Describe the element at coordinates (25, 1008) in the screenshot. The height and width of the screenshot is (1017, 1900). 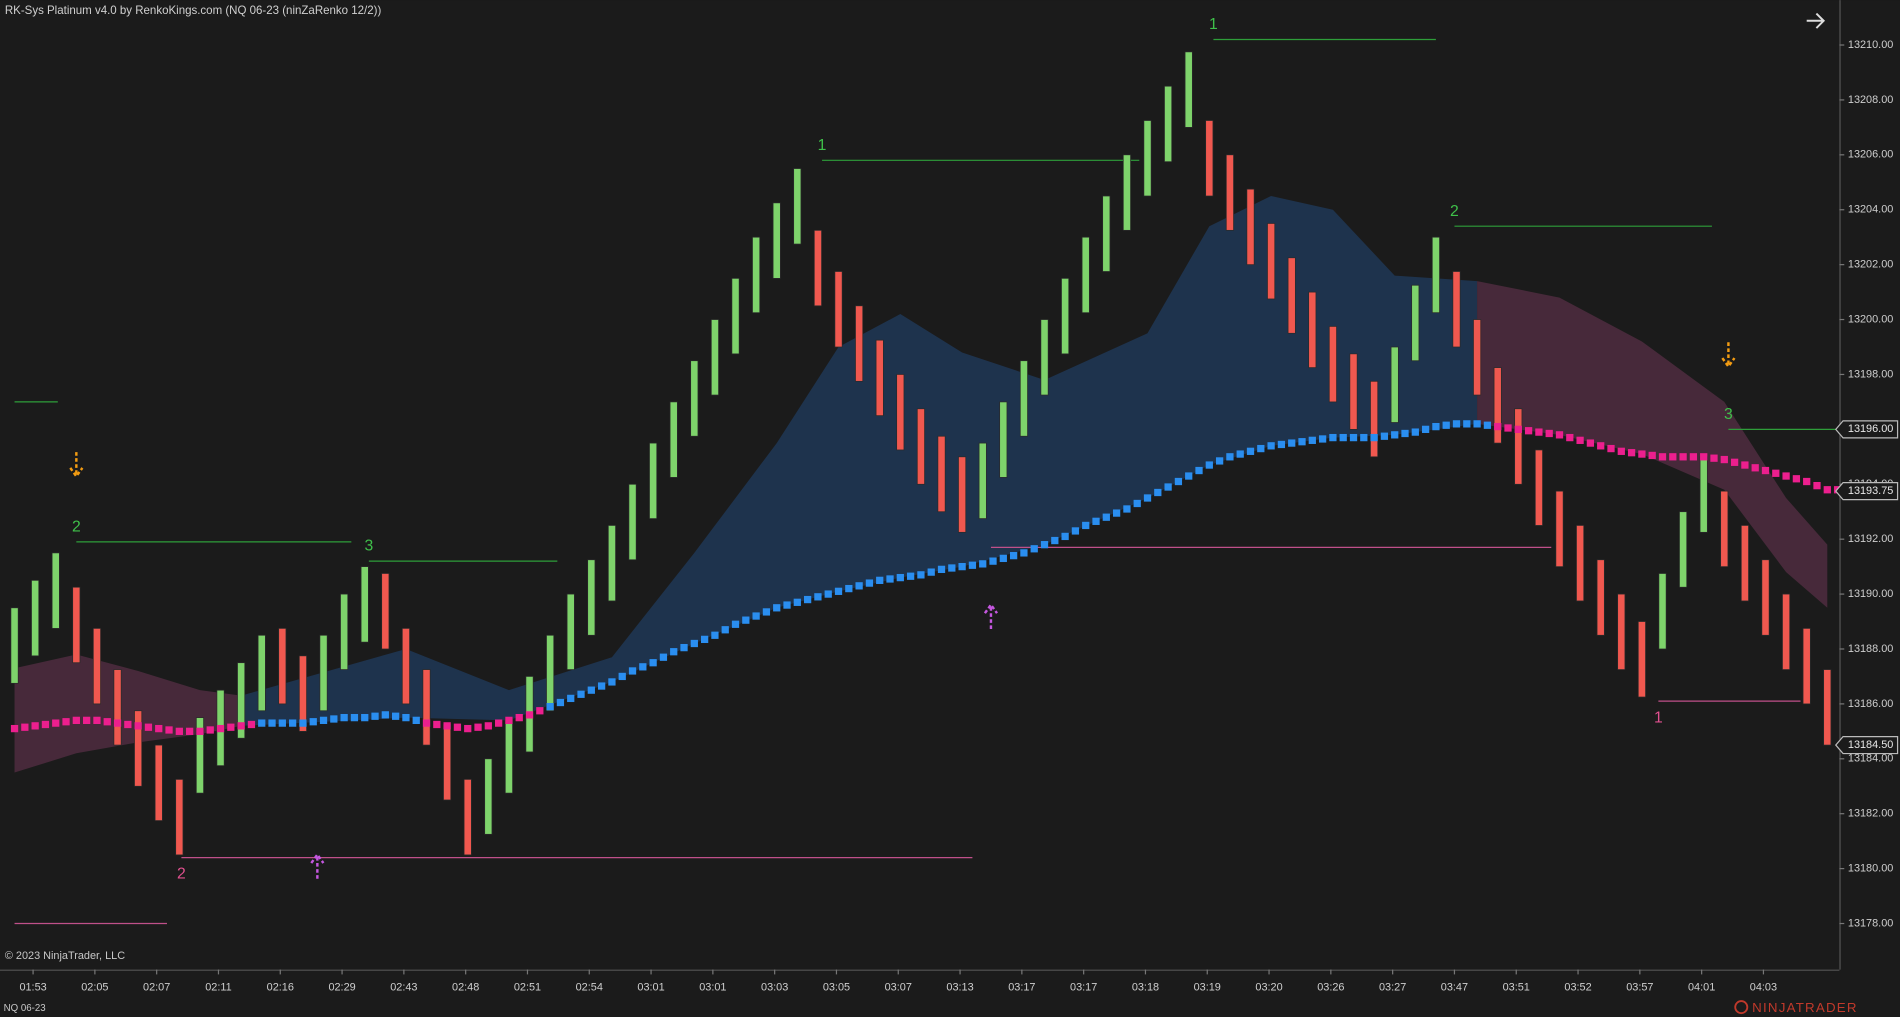
I see `instrument: NQ 06-23` at that location.